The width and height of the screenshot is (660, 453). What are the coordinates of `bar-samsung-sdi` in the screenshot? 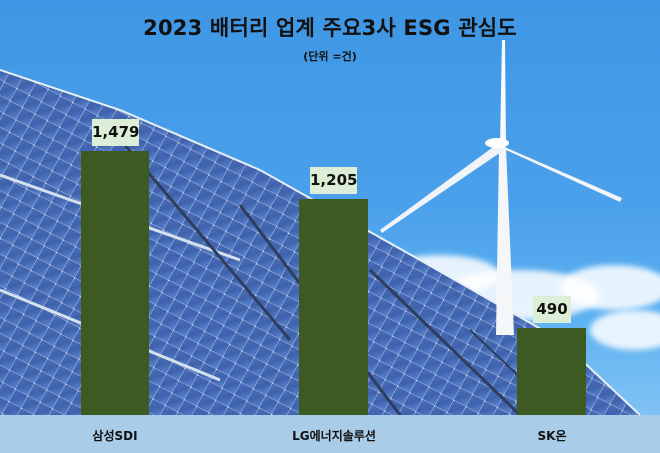 It's located at (115, 283).